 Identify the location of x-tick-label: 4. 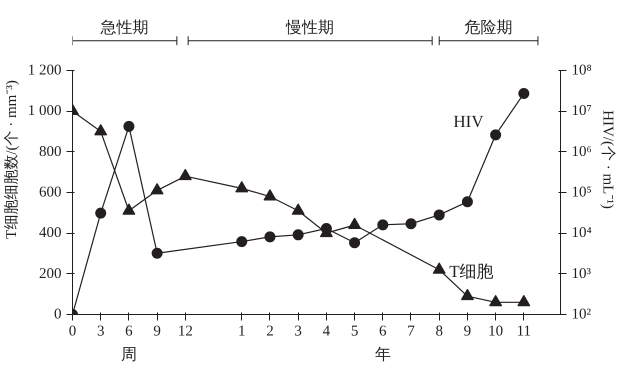
(326, 332).